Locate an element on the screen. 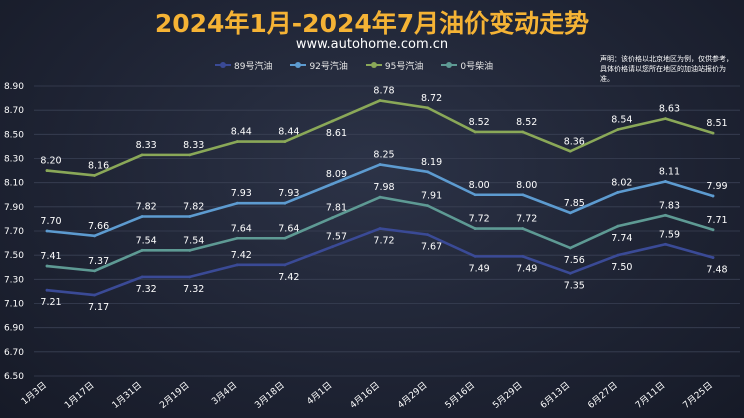 The height and width of the screenshot is (418, 744). chart-title: 2024年1月-2024年7月油价变动走势 is located at coordinates (372, 23).